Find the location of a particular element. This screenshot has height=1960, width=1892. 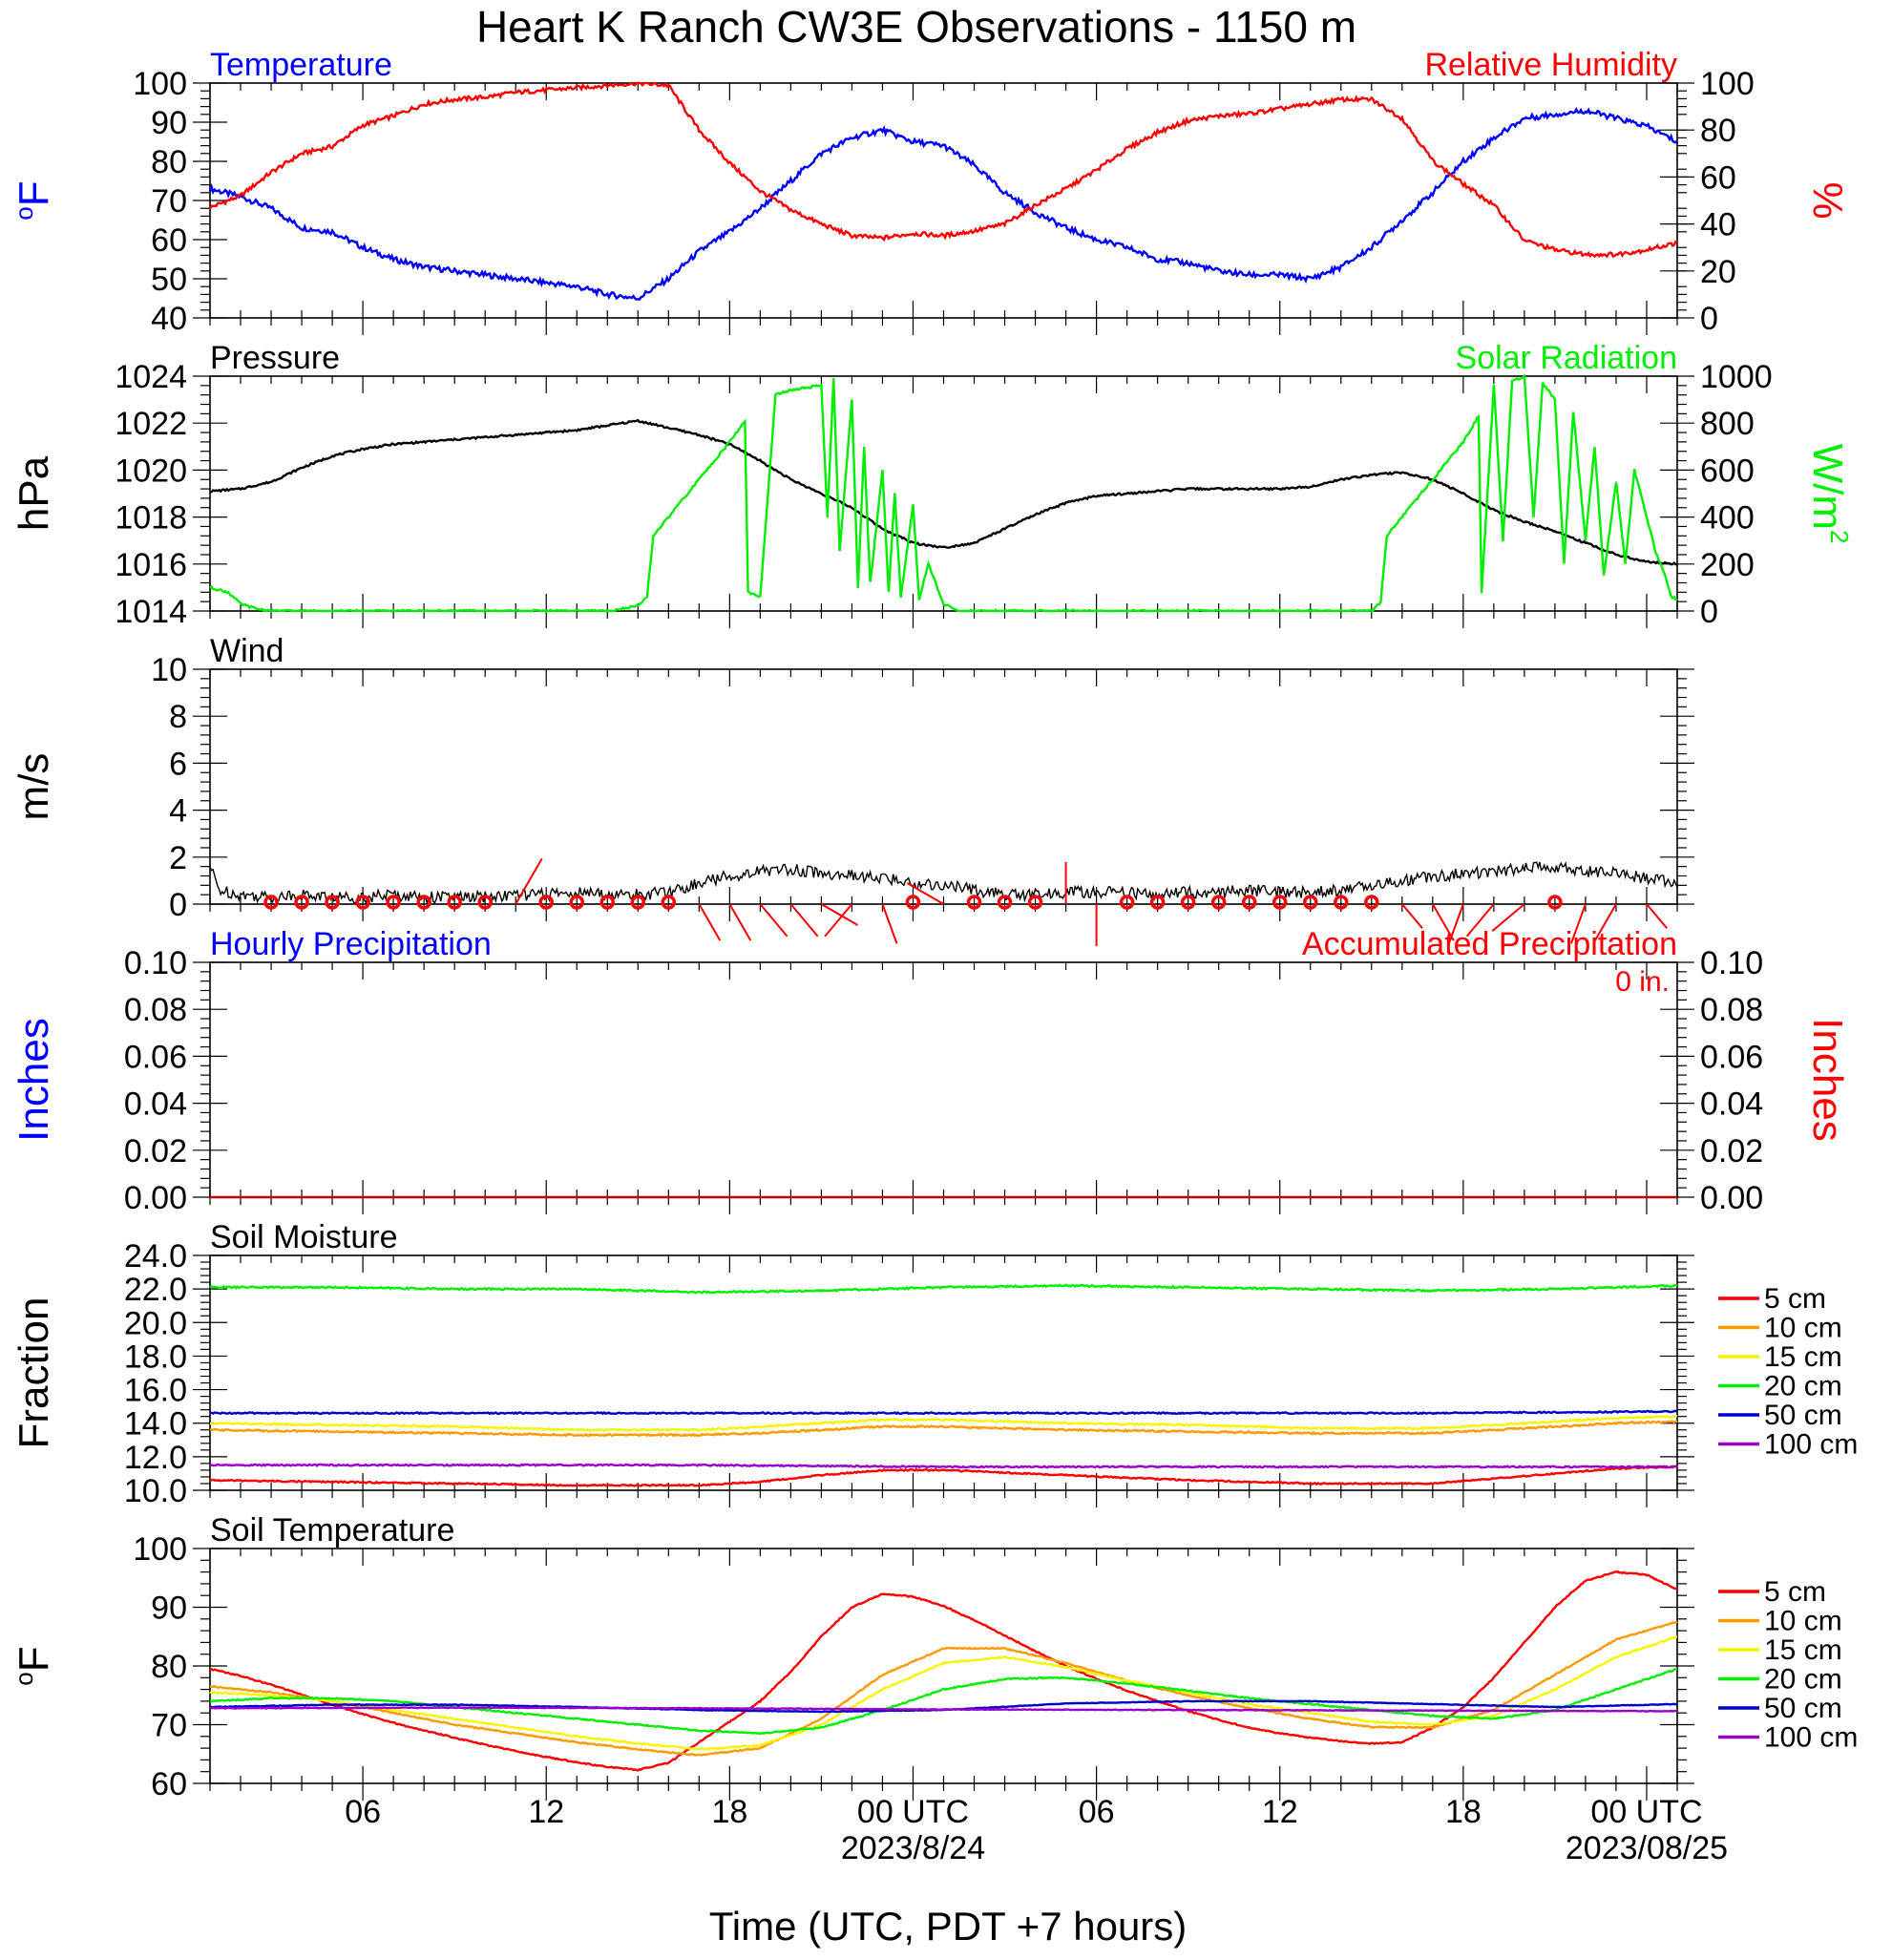

y-tick-label: 0 is located at coordinates (178, 905).